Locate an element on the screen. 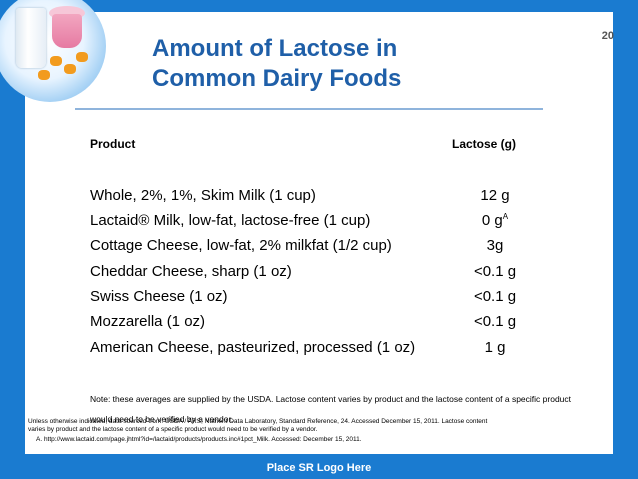  lactose-value: 3g is located at coordinates (495, 245).